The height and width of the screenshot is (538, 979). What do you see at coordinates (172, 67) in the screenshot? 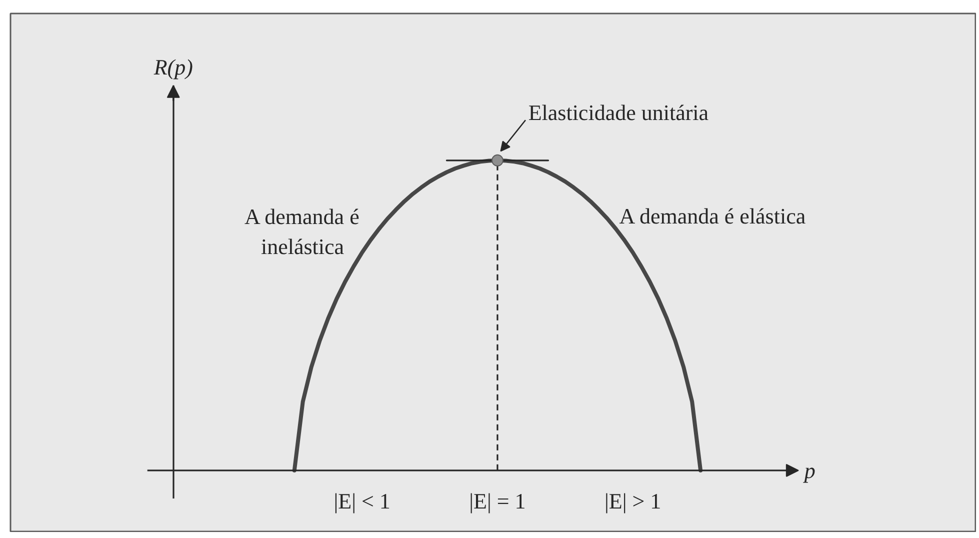
I see `text: R(p)` at bounding box center [172, 67].